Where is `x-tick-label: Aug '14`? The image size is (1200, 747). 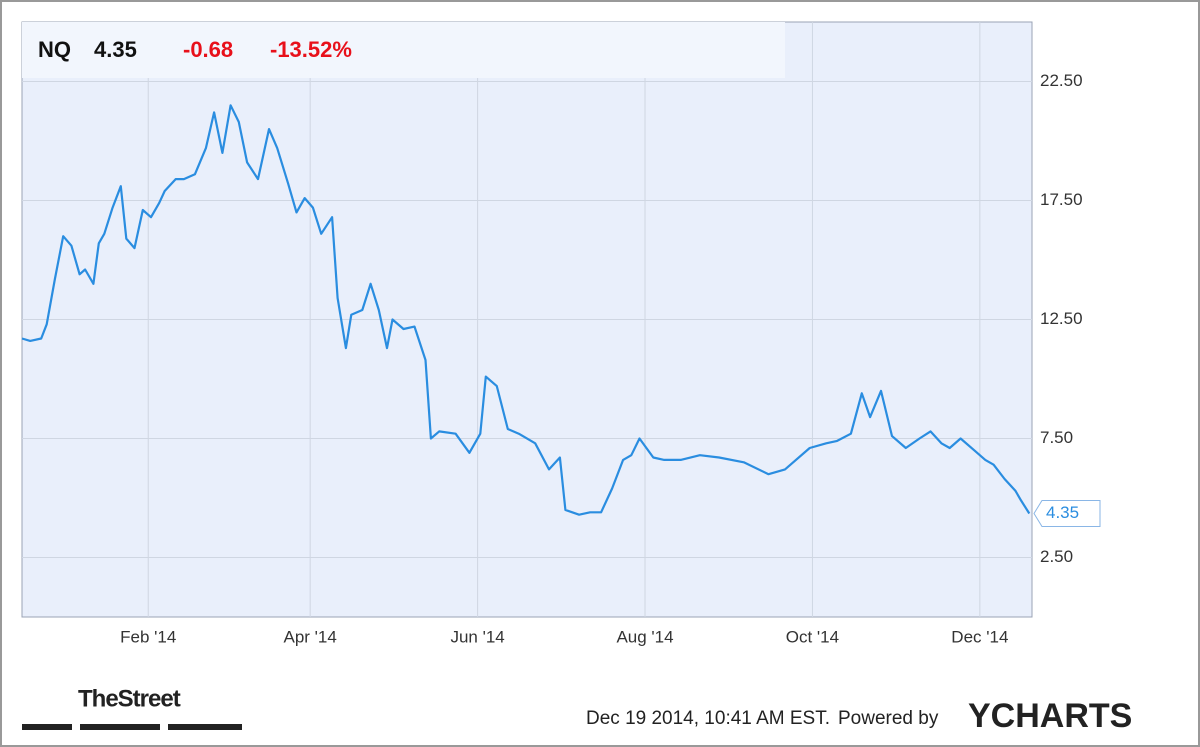 x-tick-label: Aug '14 is located at coordinates (644, 636).